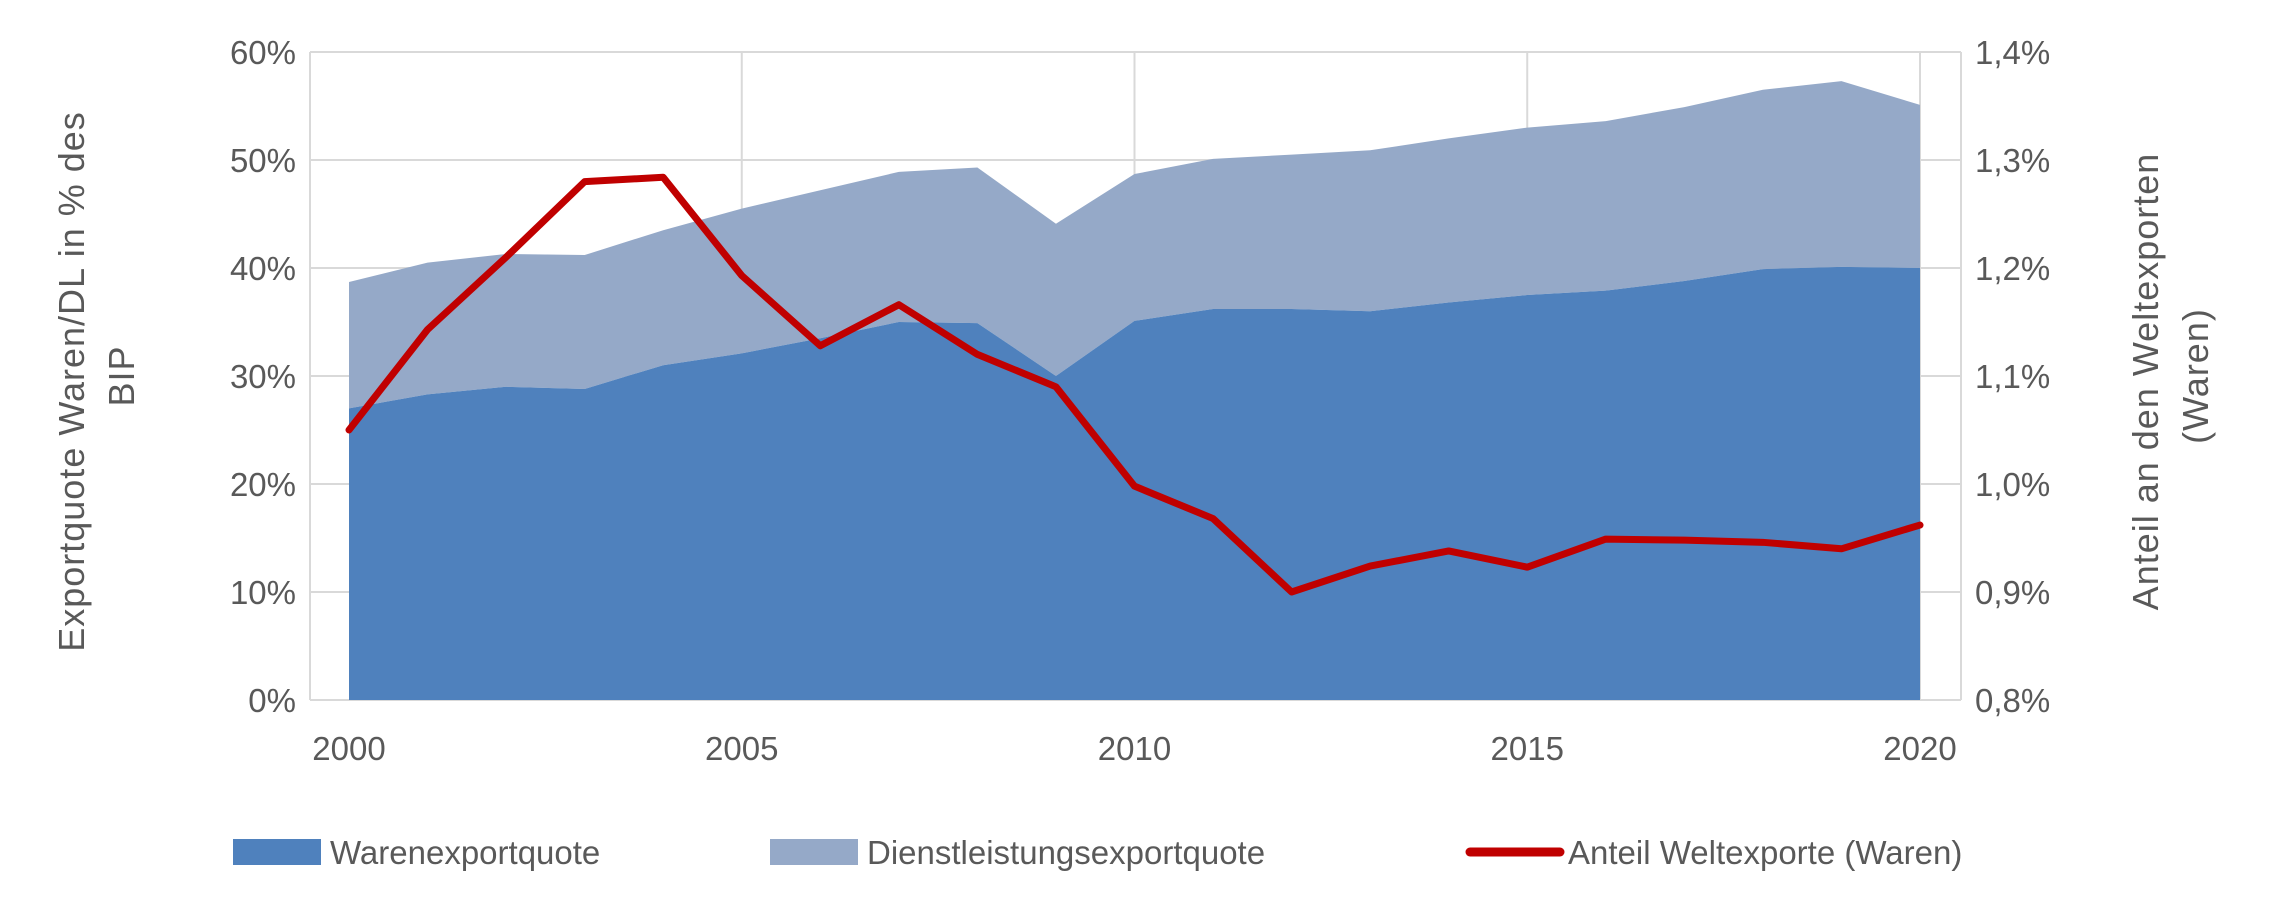  I want to click on x-tick-label: 2015, so click(1527, 748).